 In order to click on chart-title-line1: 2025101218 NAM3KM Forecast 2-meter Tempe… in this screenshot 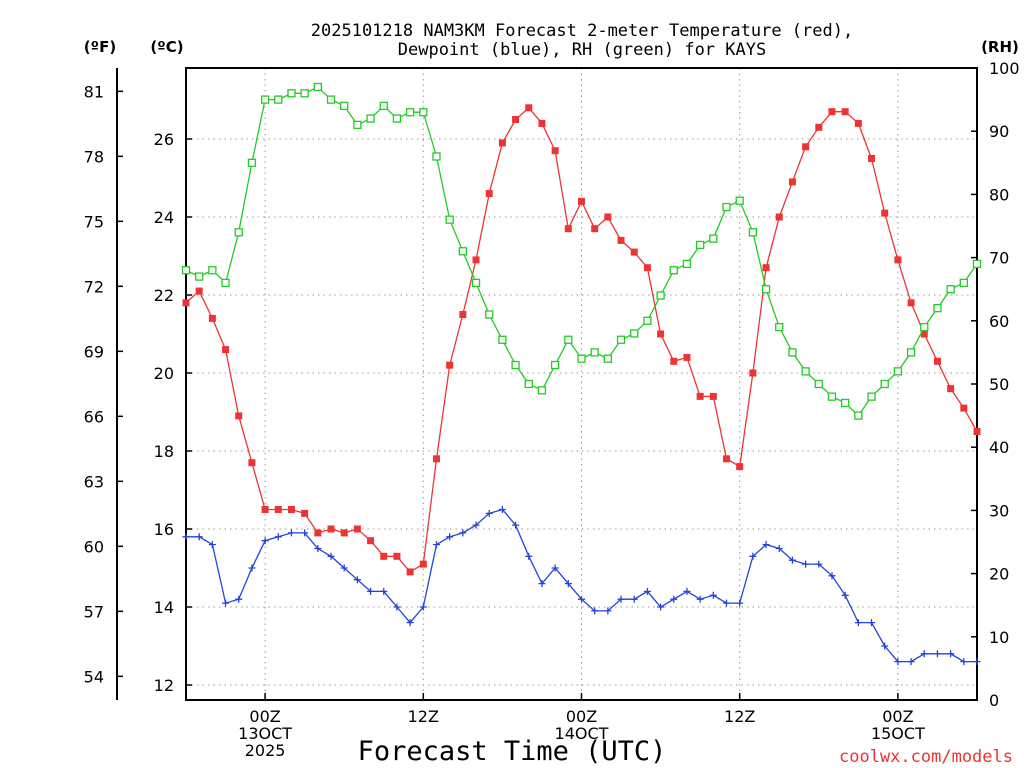, I will do `click(582, 31)`.